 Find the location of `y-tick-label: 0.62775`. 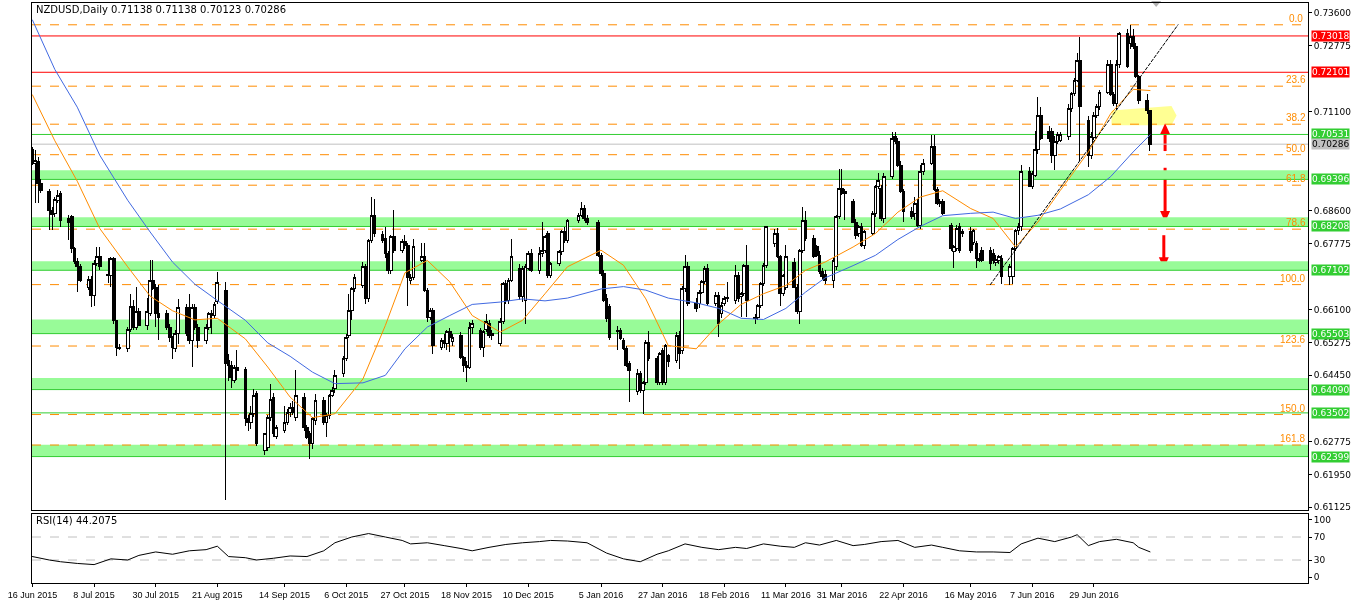

y-tick-label: 0.62775 is located at coordinates (1332, 441).